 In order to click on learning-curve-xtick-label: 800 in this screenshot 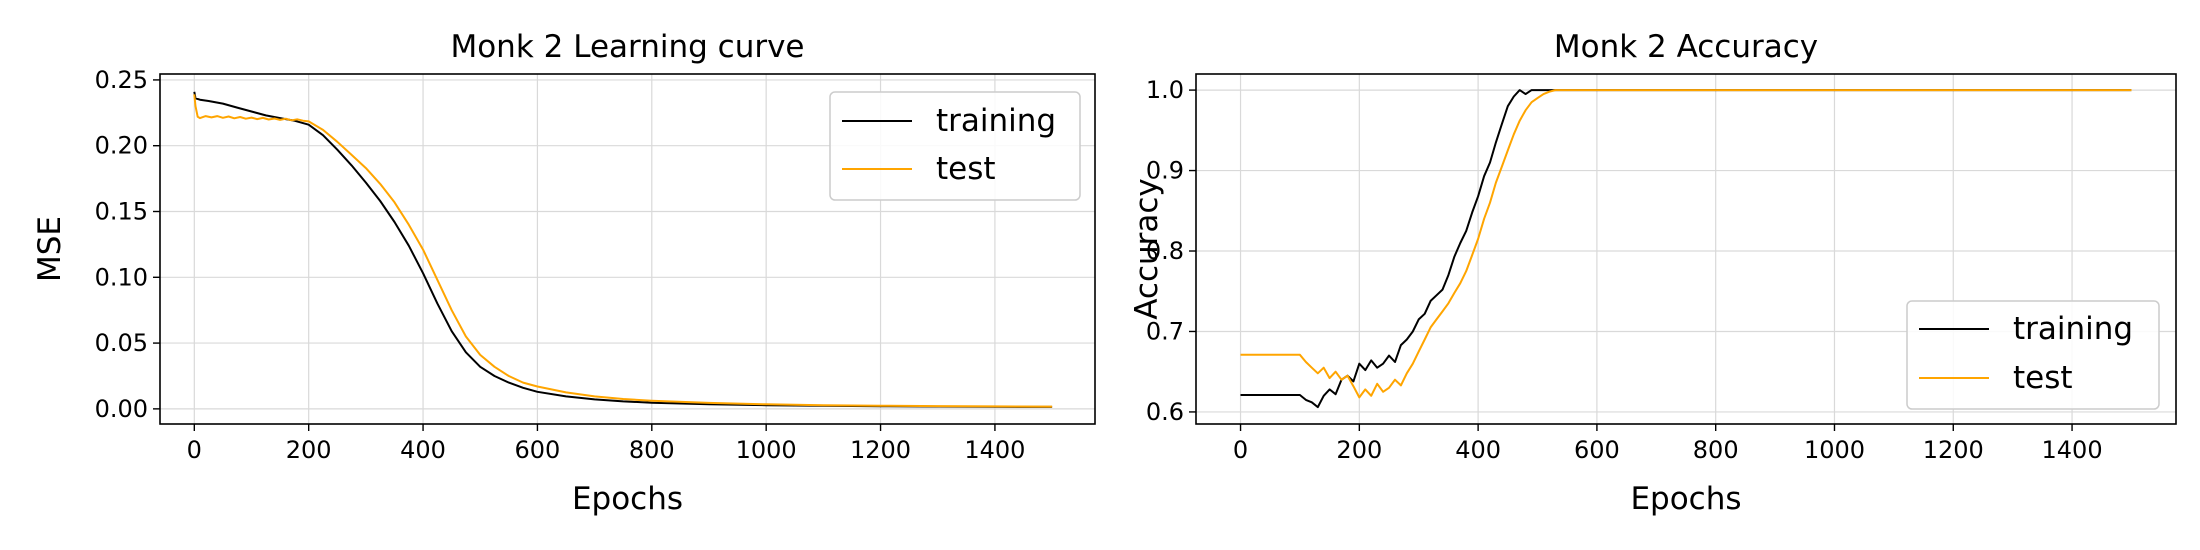, I will do `click(652, 450)`.